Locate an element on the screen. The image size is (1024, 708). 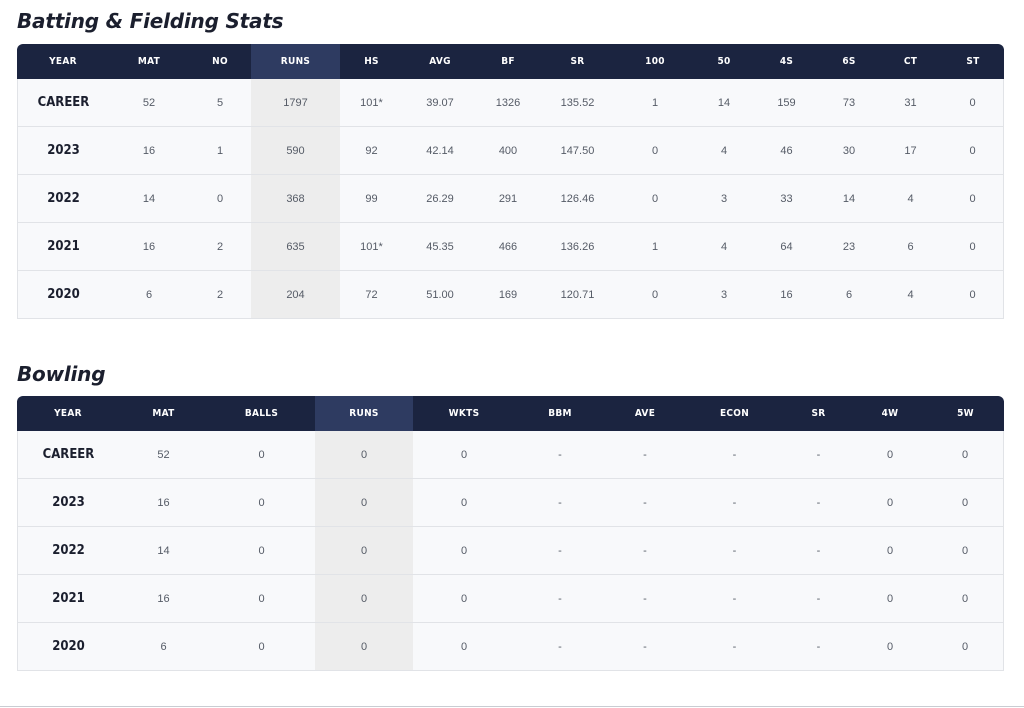
bf-cell: 400 is located at coordinates (508, 151).